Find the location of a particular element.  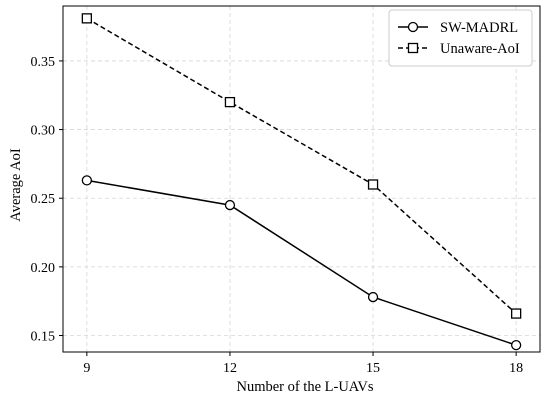

y-tick-label: 0.15 is located at coordinates (43, 337).